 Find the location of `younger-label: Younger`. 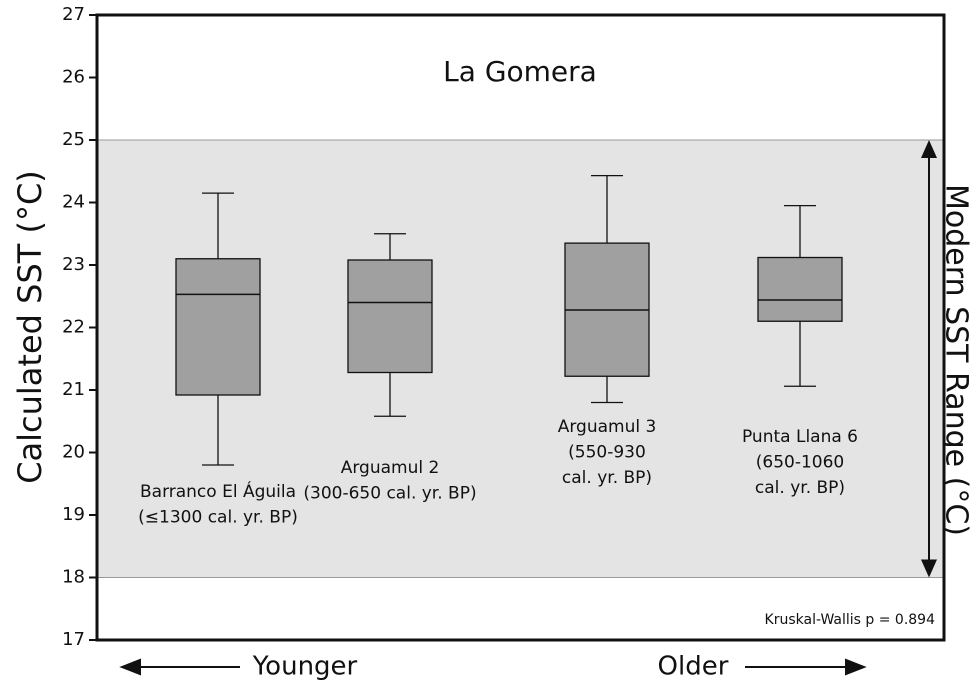

younger-label: Younger is located at coordinates (305, 667).